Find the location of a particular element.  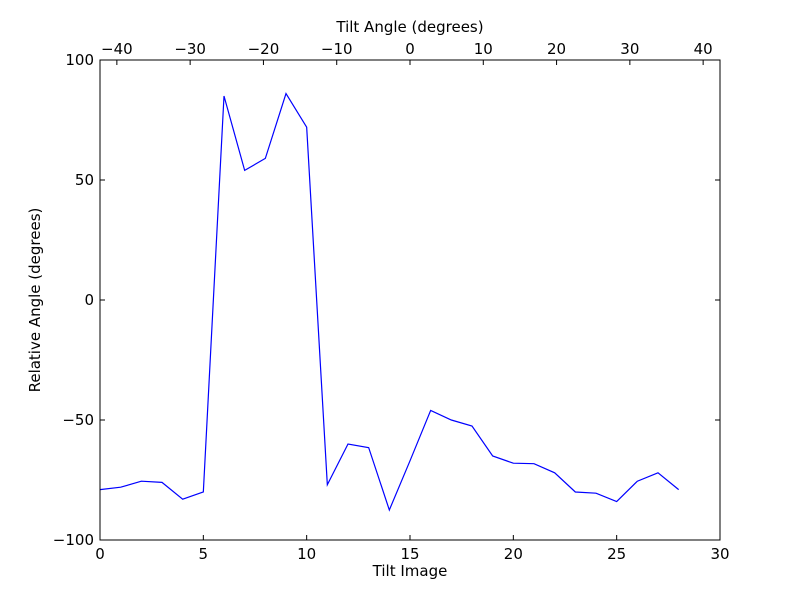

top-x-tick-label: 40 is located at coordinates (703, 49).